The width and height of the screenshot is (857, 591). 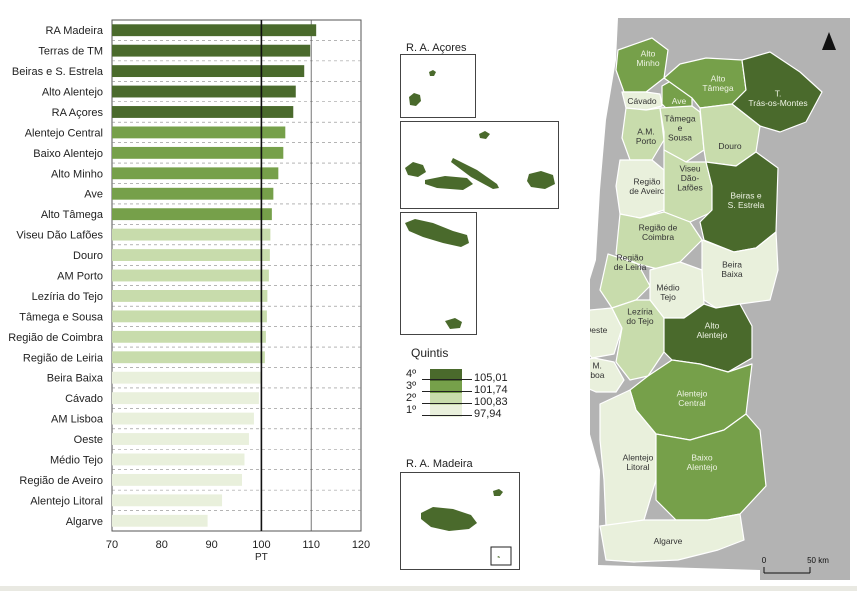 I want to click on category-label: Alto Tâmega, so click(x=72, y=215).